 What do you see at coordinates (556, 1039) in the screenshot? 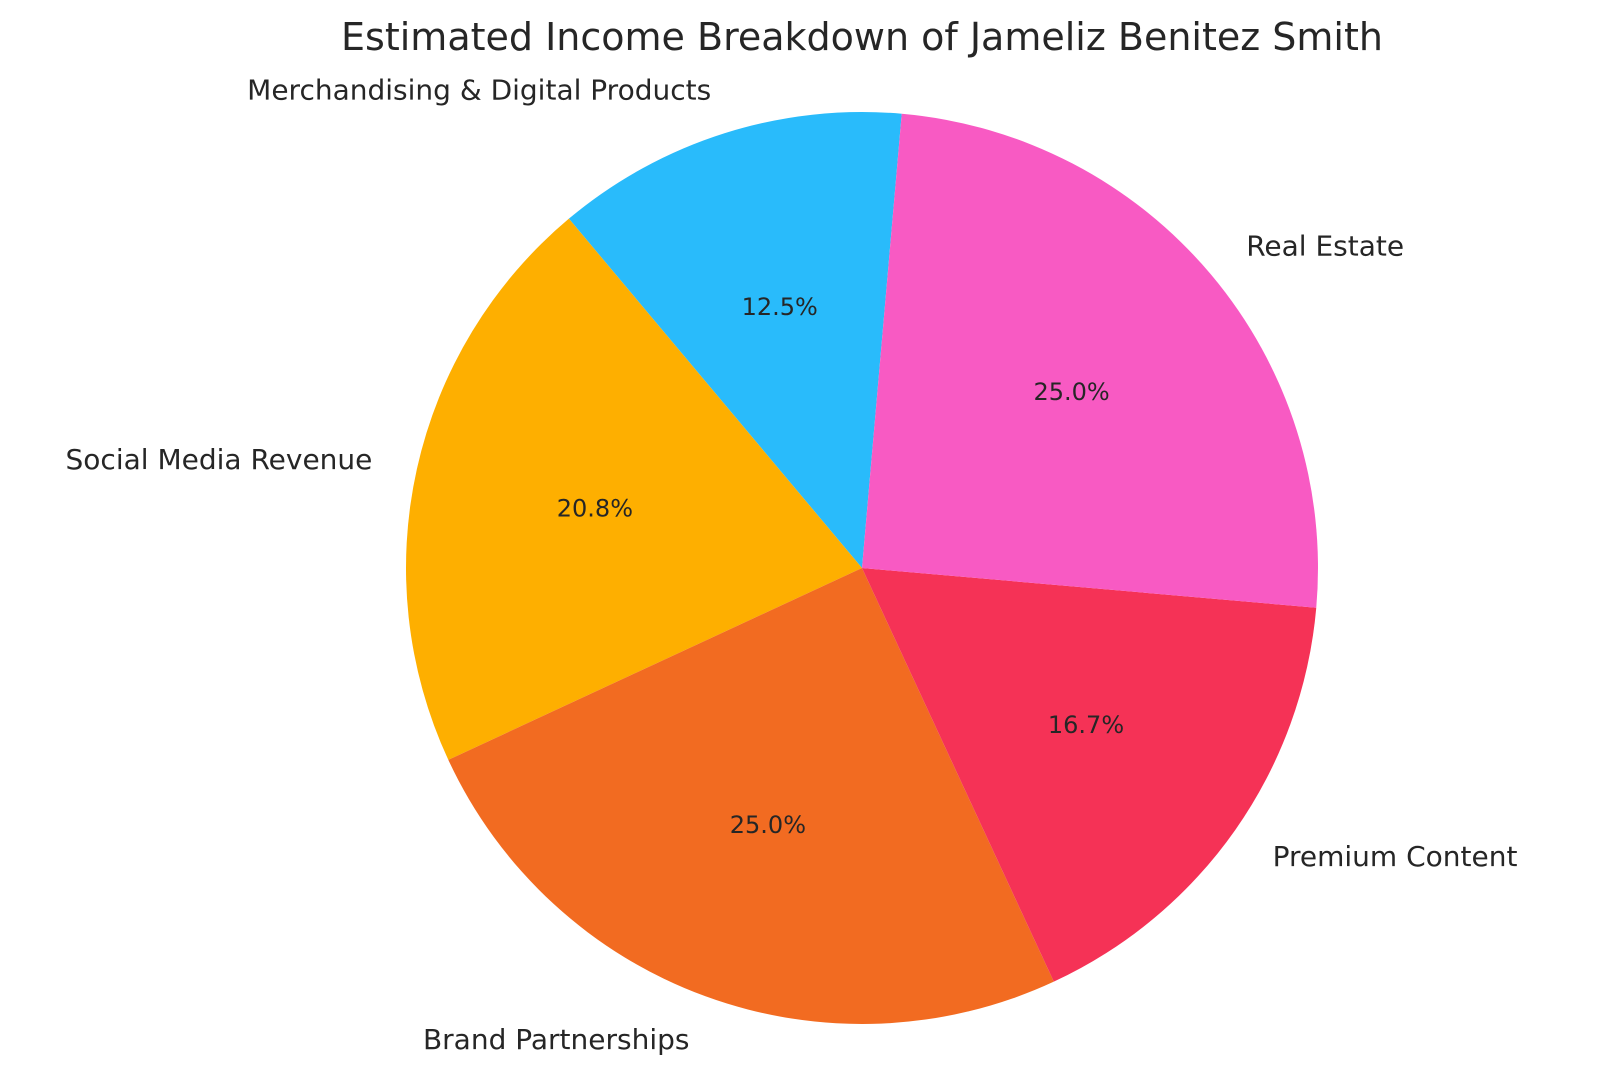
I see `slice-label-brand-partnerships: Brand Partnerships` at bounding box center [556, 1039].